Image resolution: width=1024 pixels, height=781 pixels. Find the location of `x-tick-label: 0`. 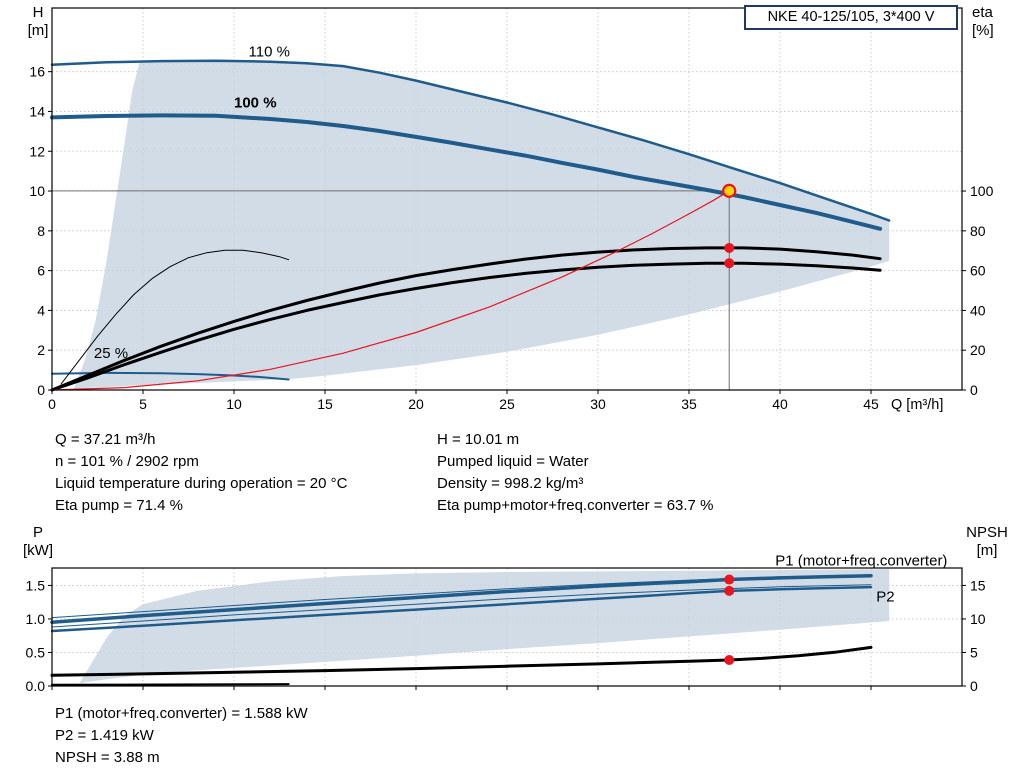

x-tick-label: 0 is located at coordinates (52, 404).